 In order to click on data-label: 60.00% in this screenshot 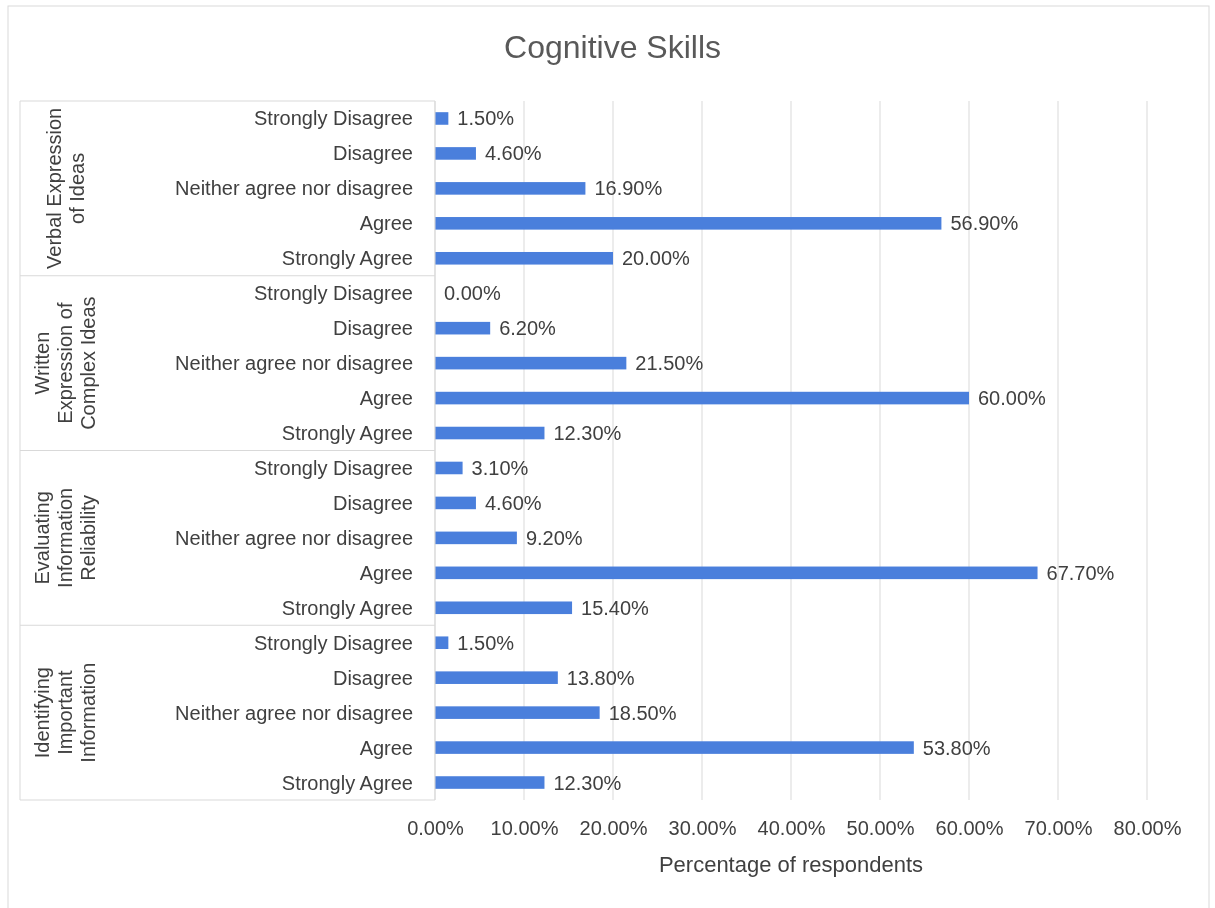, I will do `click(1012, 398)`.